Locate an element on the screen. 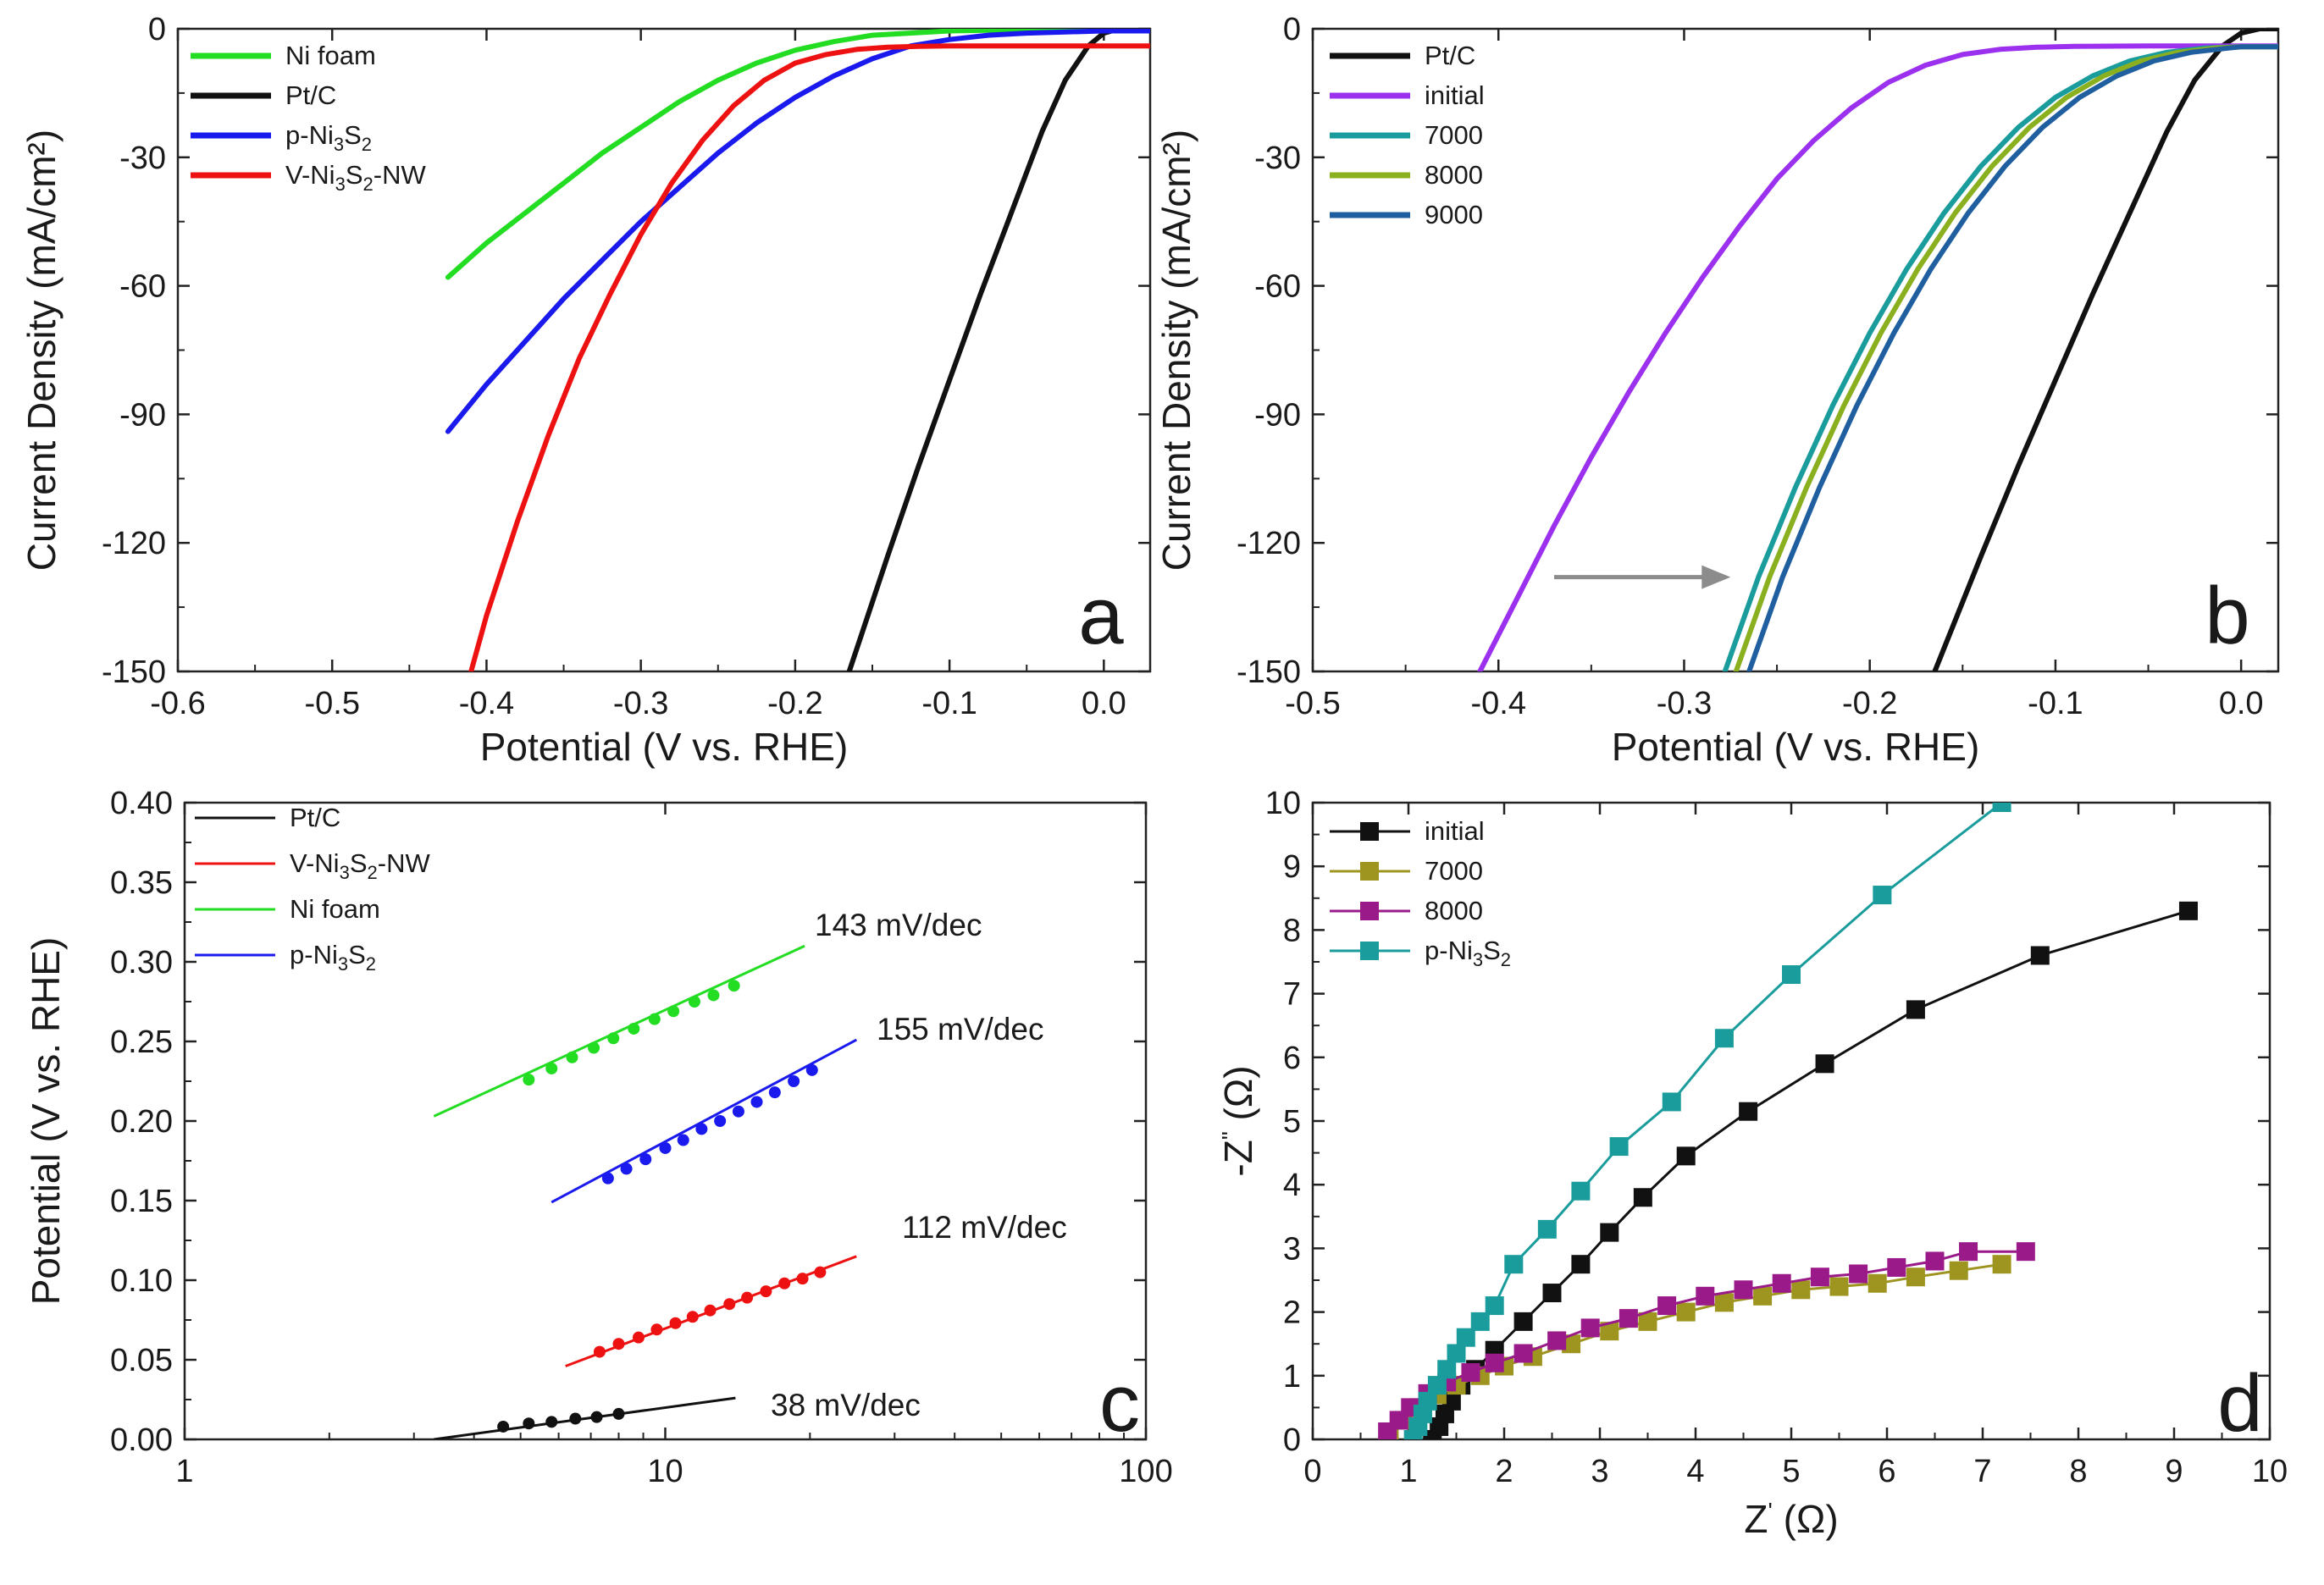 This screenshot has width=2324, height=1585. y-tick-label-c-4: 0.20 is located at coordinates (141, 1122).